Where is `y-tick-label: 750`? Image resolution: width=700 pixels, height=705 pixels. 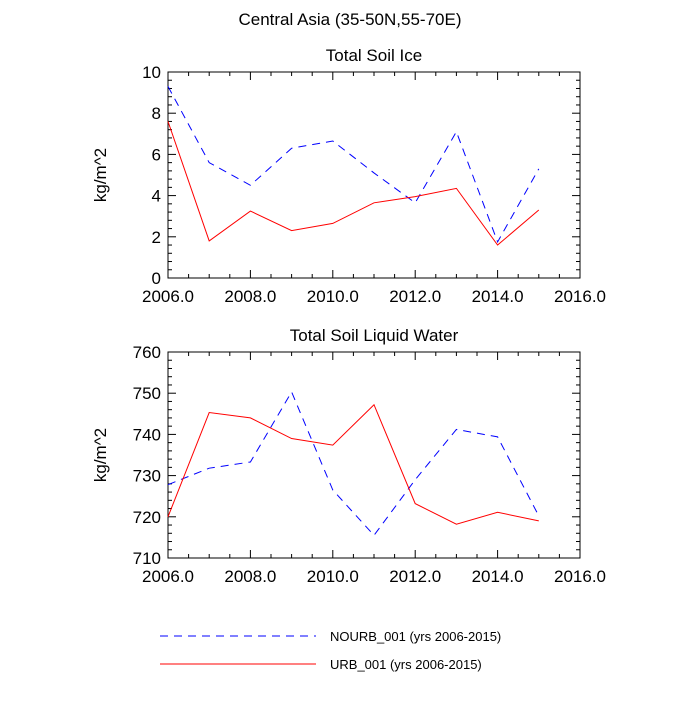
y-tick-label: 750 is located at coordinates (147, 393).